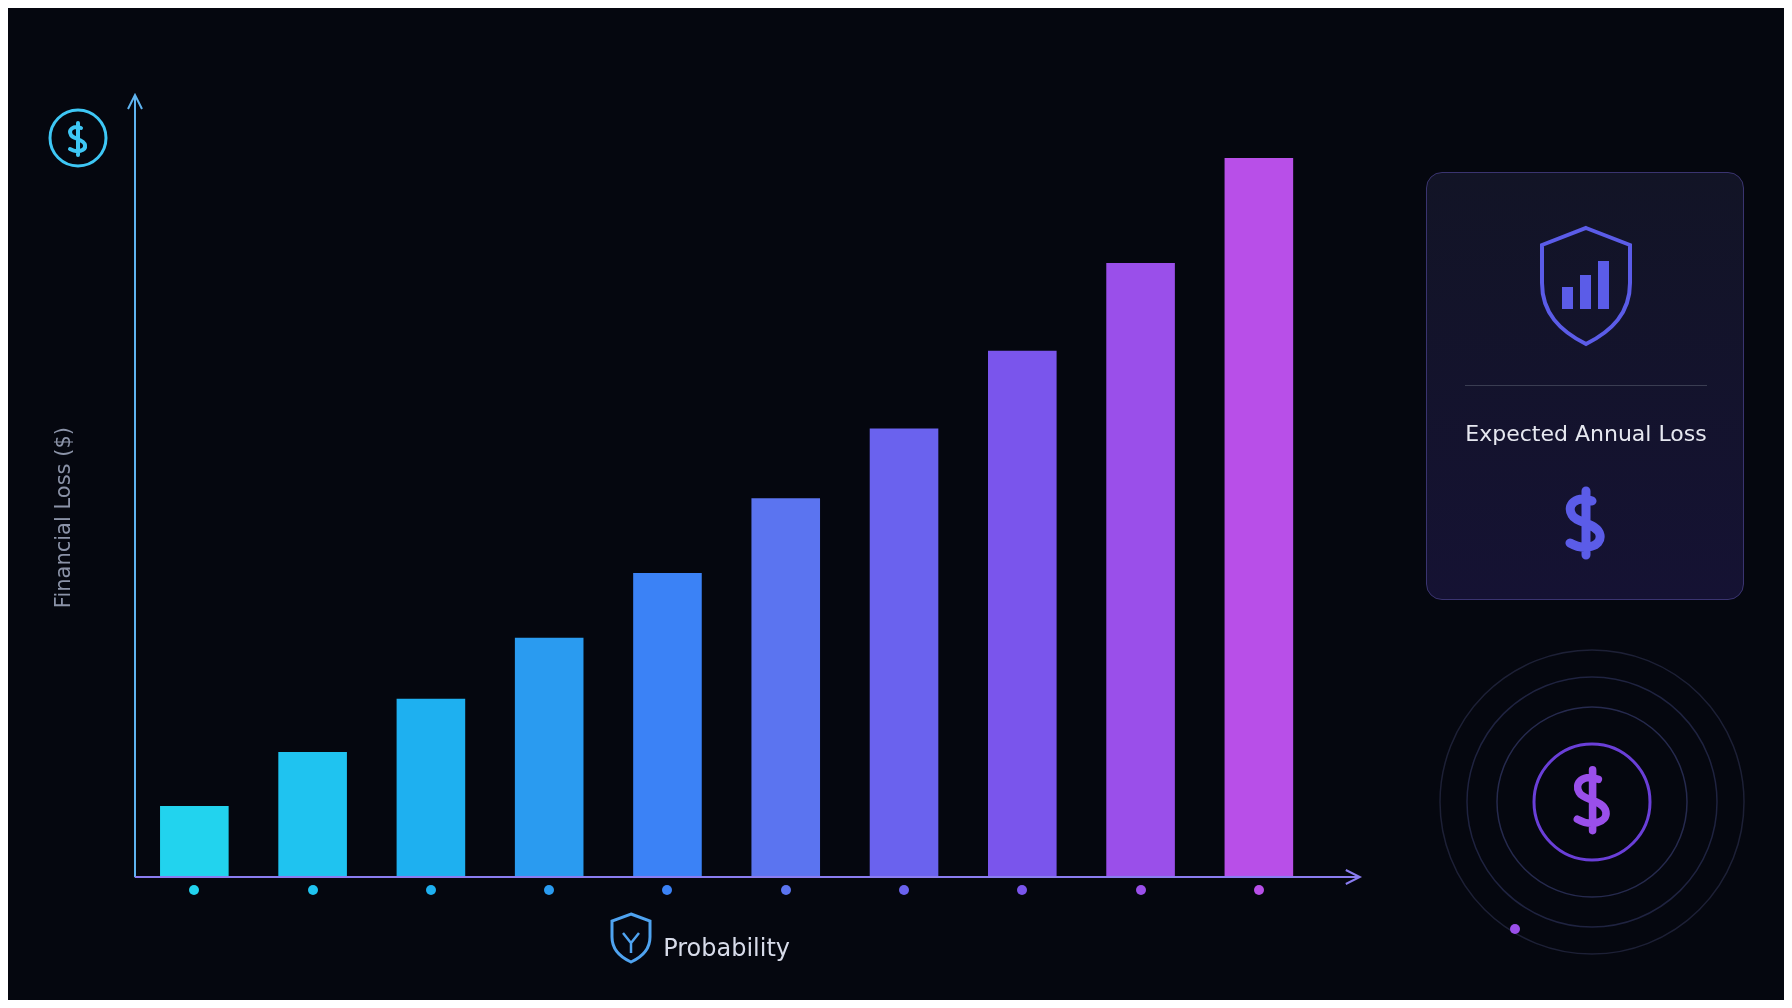  Describe the element at coordinates (63, 518) in the screenshot. I see `y-axis-title: Financial Loss ($)` at that location.